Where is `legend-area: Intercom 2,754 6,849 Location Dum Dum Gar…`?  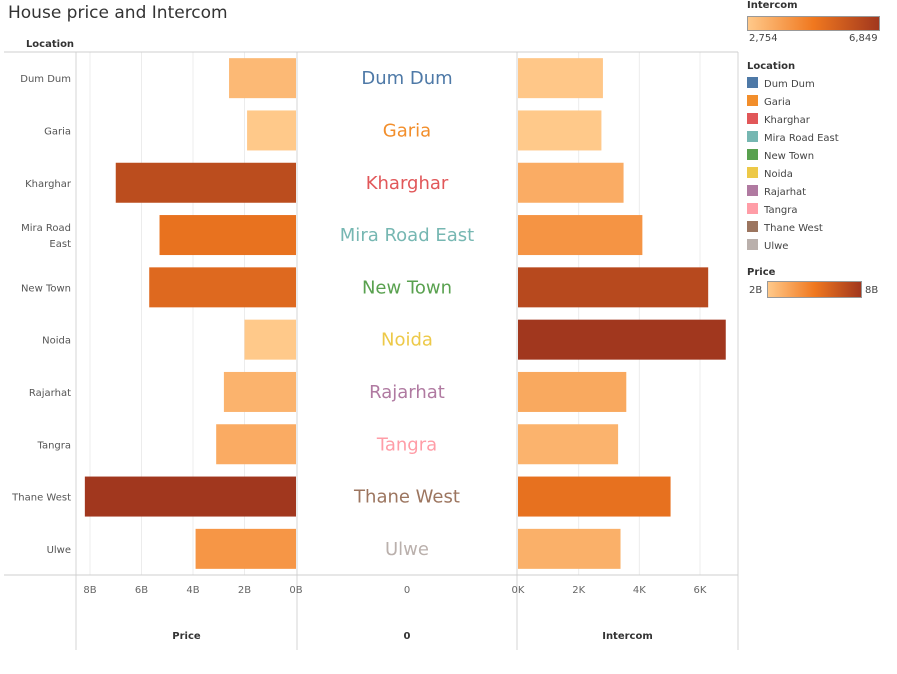
legend-area: Intercom 2,754 6,849 Location Dum Dum Gar… is located at coordinates (816, 160).